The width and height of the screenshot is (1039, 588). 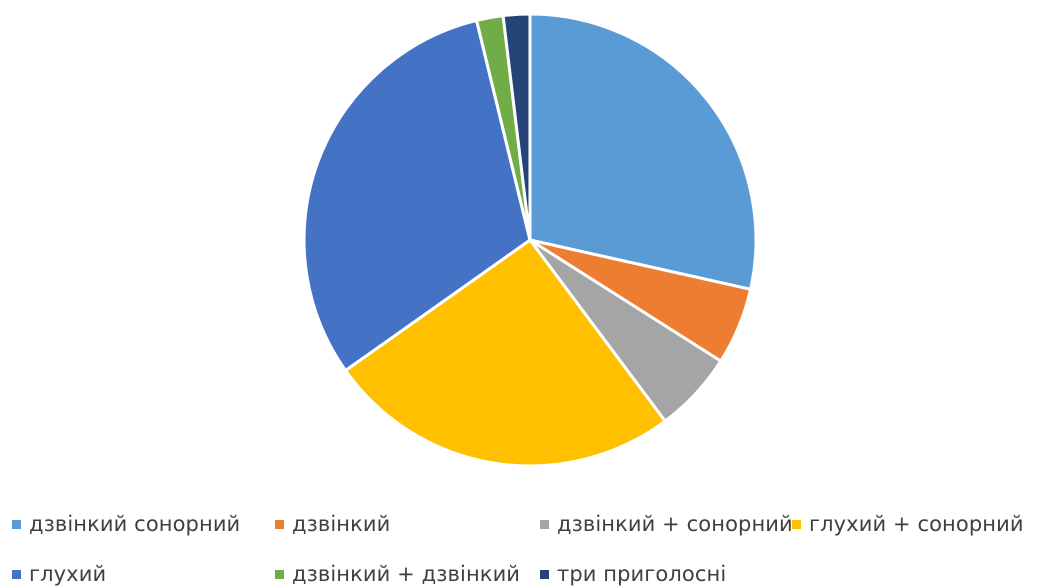 I want to click on legend-label: дзвінкий сонорний, so click(x=135, y=524).